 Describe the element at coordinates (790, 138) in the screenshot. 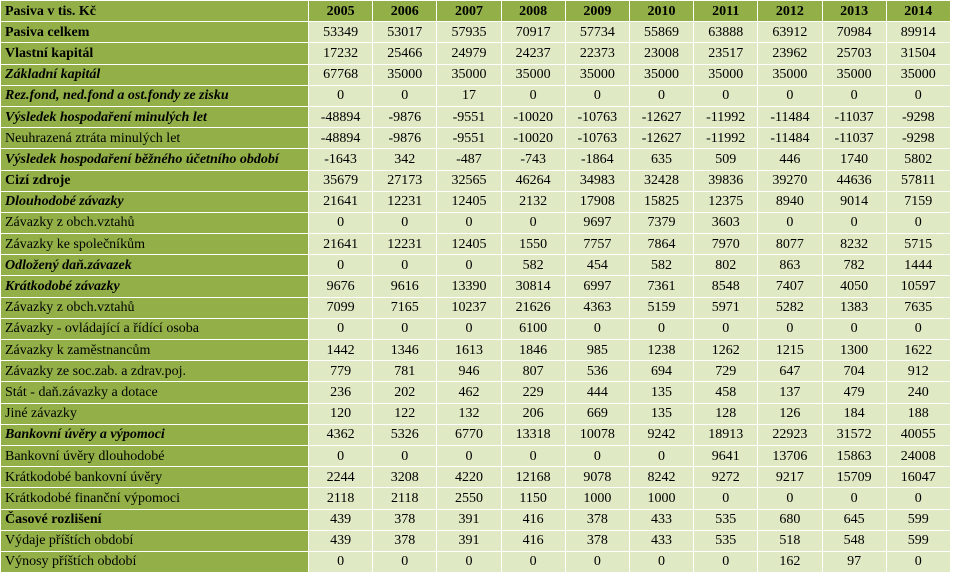

I see `value-cell: -11484` at that location.